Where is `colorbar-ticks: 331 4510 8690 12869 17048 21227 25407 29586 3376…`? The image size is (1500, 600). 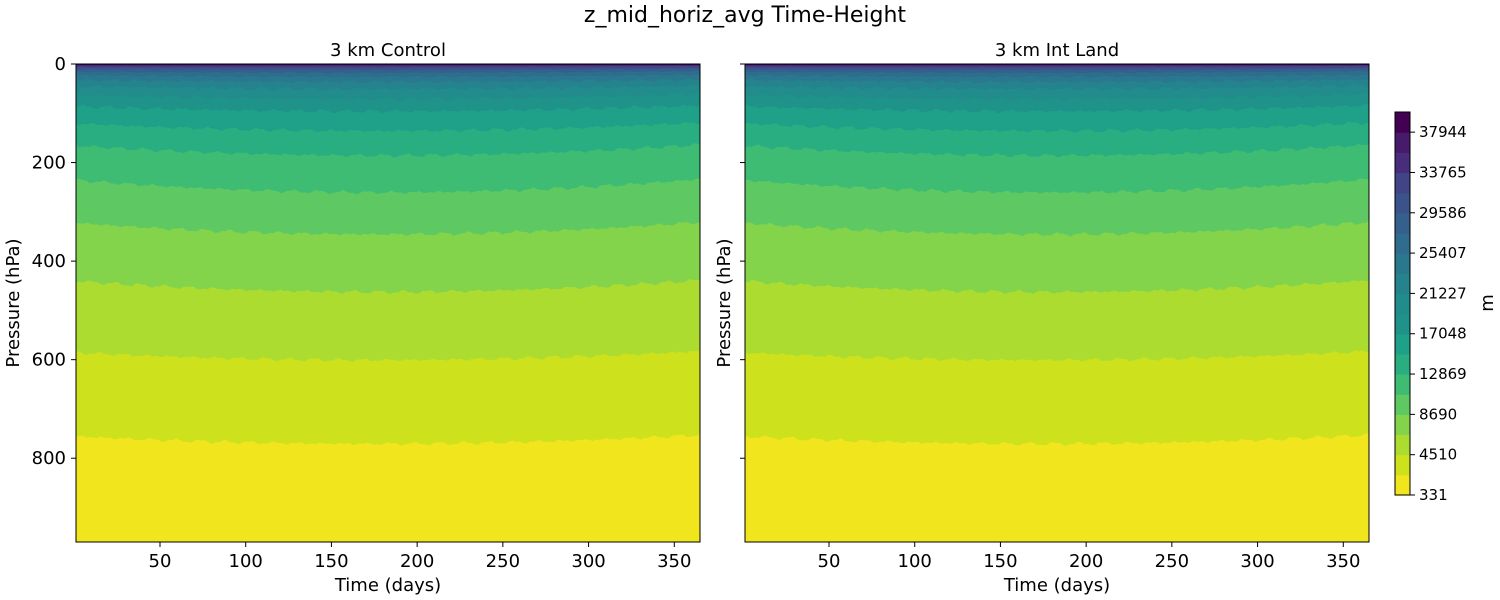
colorbar-ticks: 331 4510 8690 12869 17048 21227 25407 29586 3376… is located at coordinates (1438, 313).